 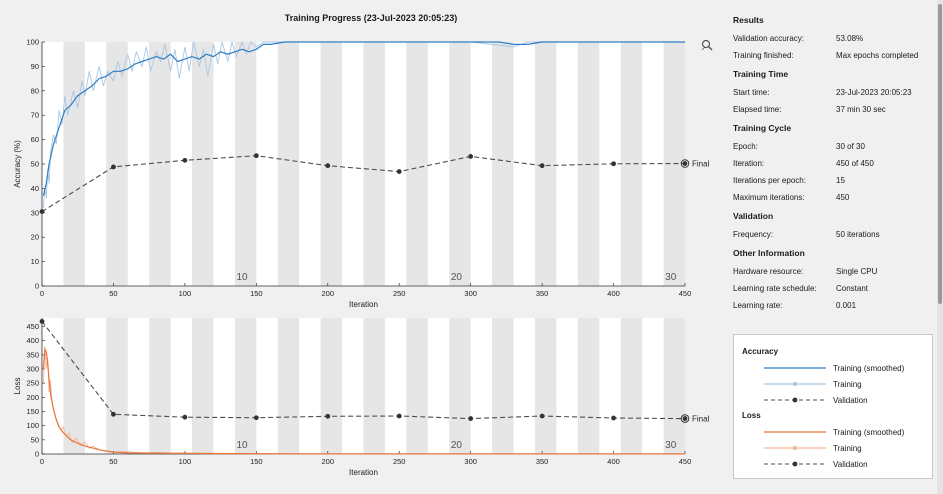 What do you see at coordinates (701, 419) in the screenshot?
I see `final-label: Final` at bounding box center [701, 419].